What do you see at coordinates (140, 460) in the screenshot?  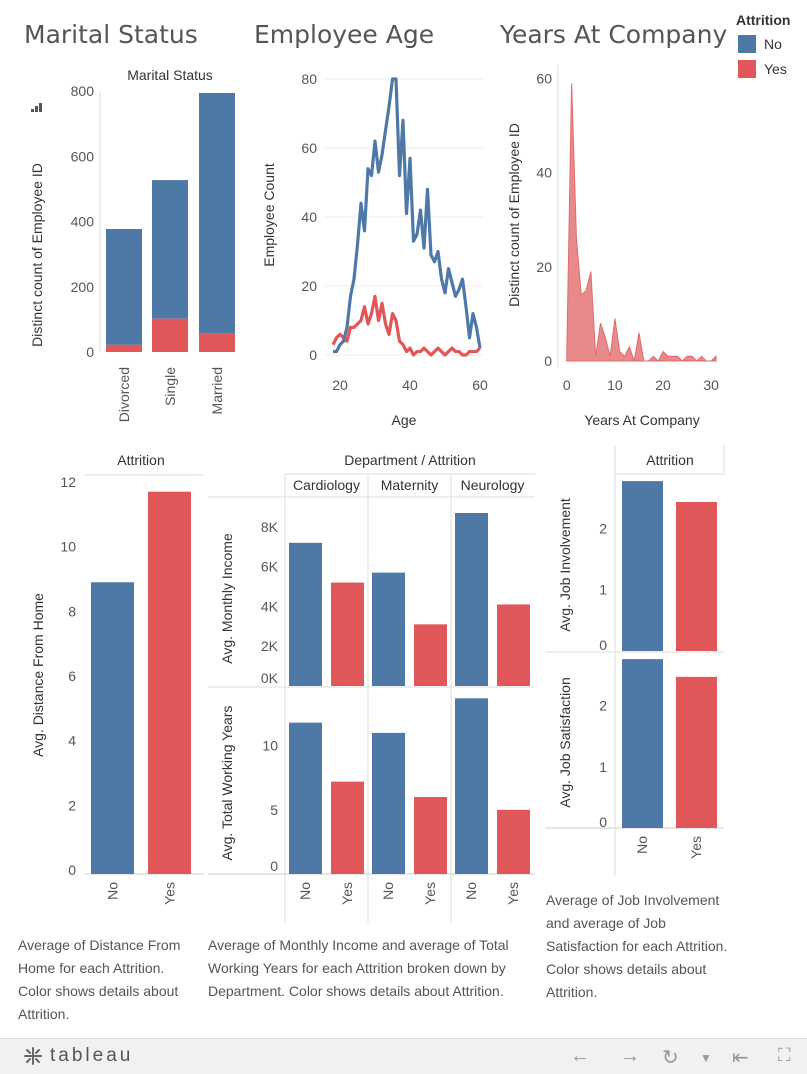 I see `distance-chart-header: Attrition` at bounding box center [140, 460].